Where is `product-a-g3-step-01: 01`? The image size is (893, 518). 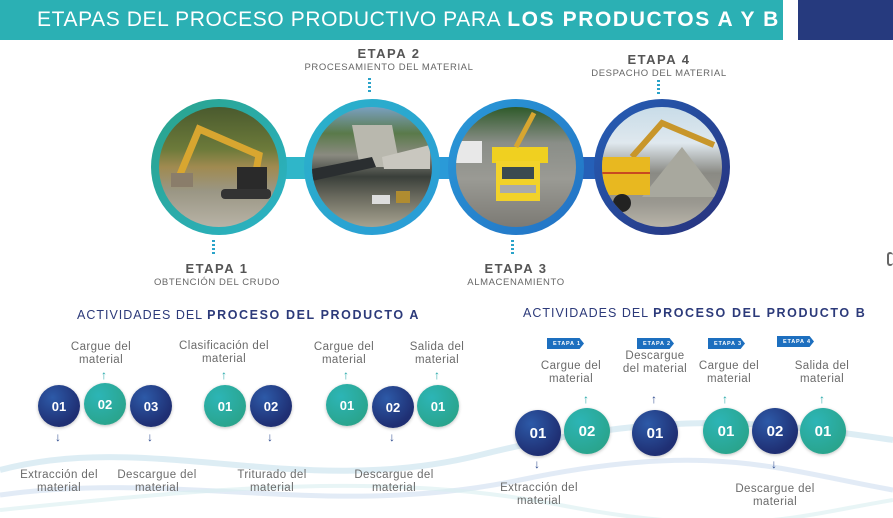 product-a-g3-step-01: 01 is located at coordinates (347, 405).